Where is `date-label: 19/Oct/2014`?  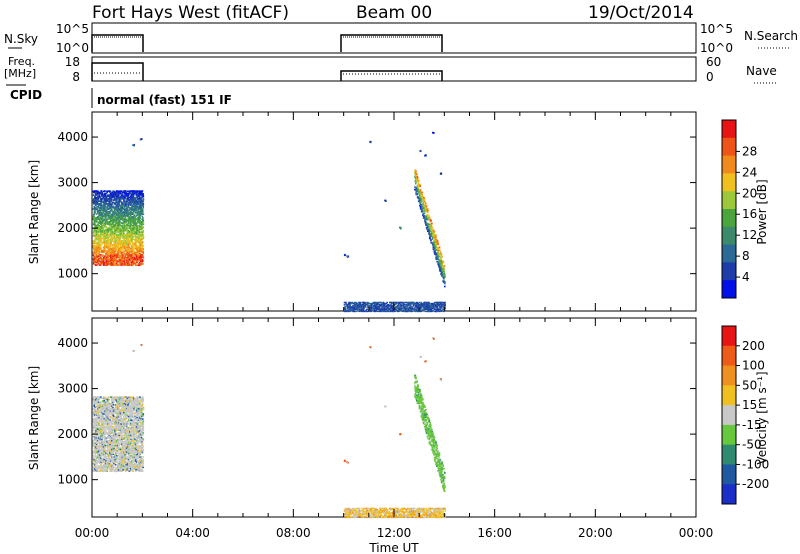
date-label: 19/Oct/2014 is located at coordinates (641, 13).